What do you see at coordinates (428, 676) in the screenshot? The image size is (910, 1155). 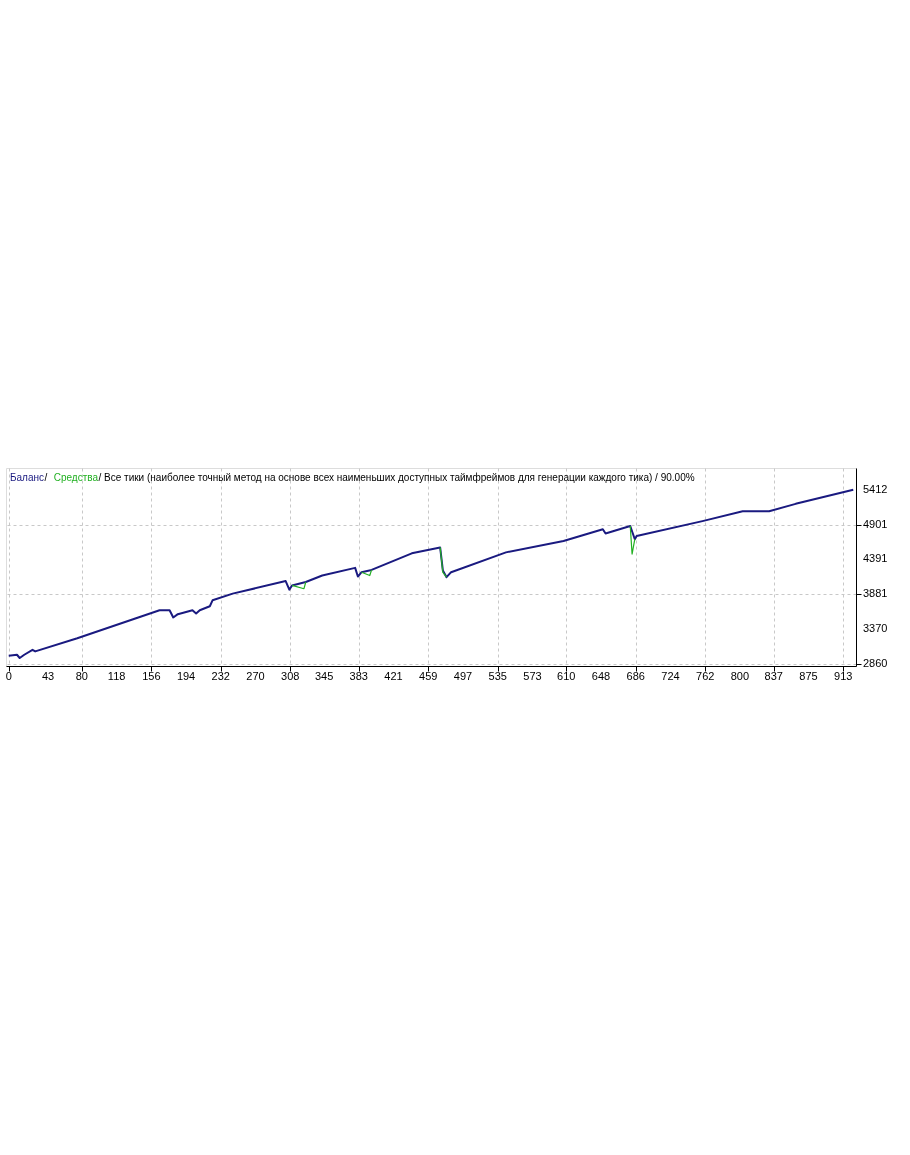 I see `x-tick-label: 459` at bounding box center [428, 676].